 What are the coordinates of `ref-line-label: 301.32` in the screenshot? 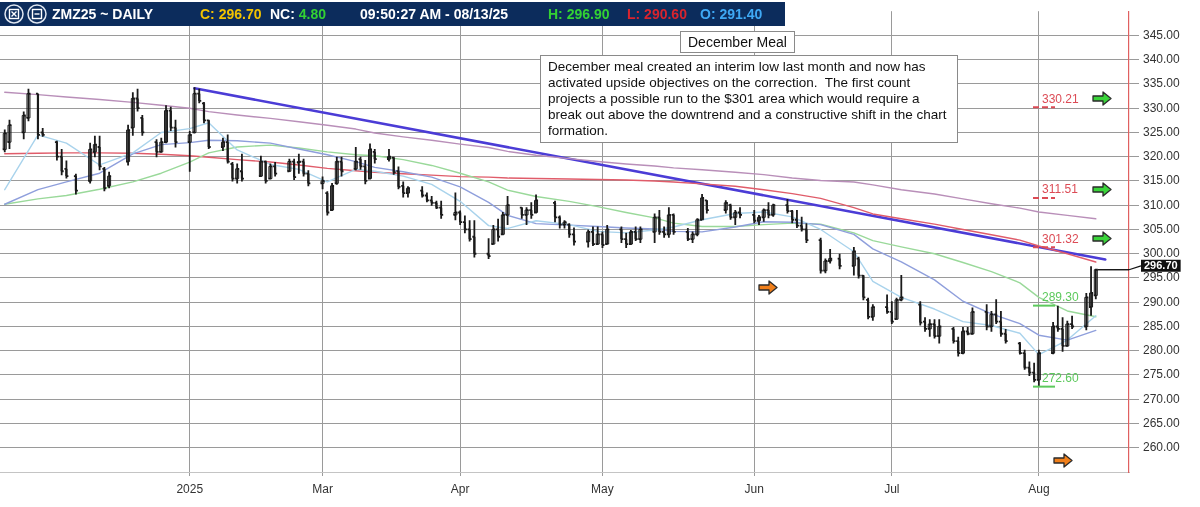 It's located at (1061, 238).